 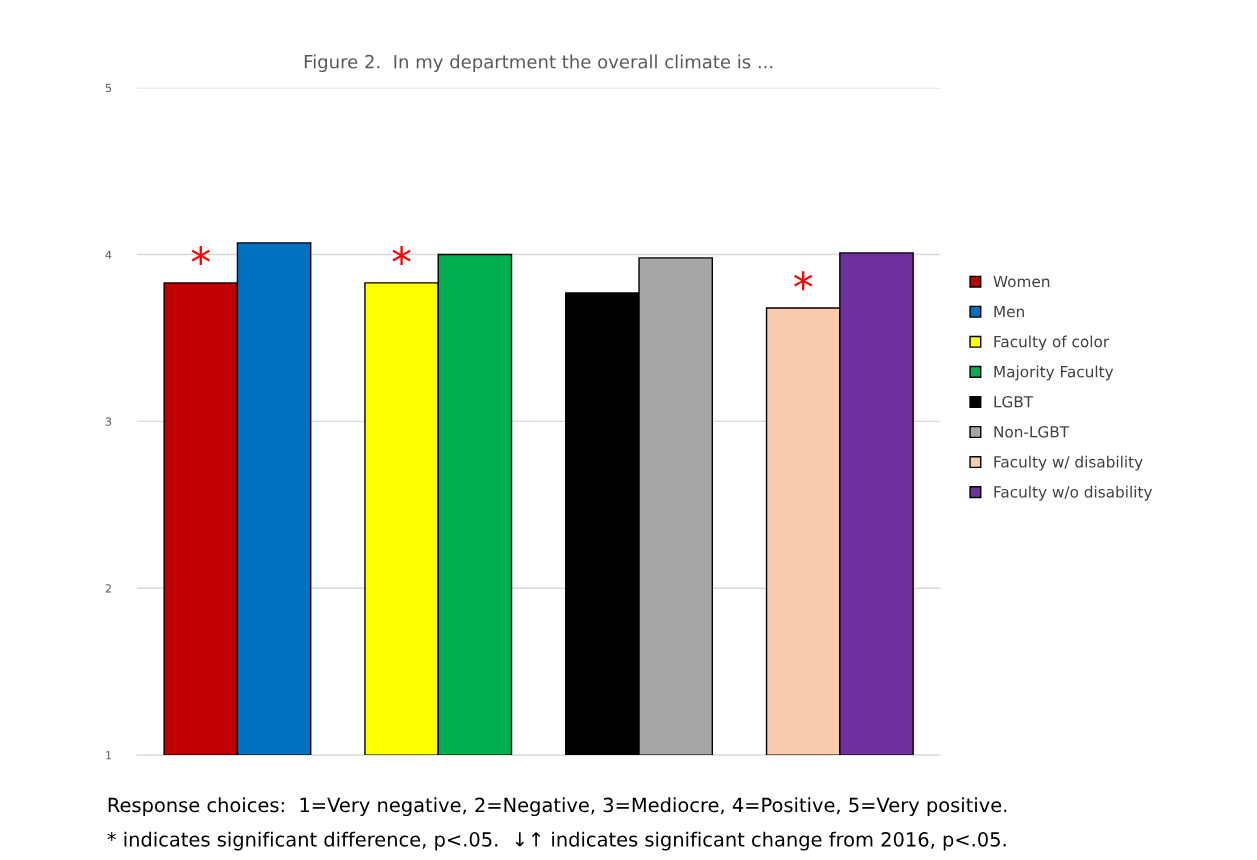 What do you see at coordinates (557, 807) in the screenshot?
I see `text: Response choices: 1=Very negative, 2=Negative, 3=Mediocre, 4=Positive, 5=Very positive.` at bounding box center [557, 807].